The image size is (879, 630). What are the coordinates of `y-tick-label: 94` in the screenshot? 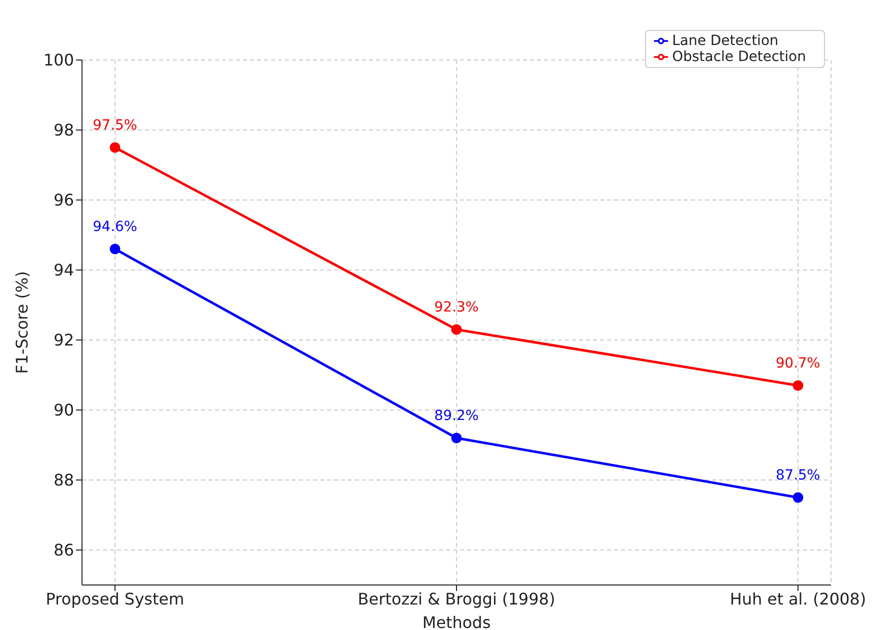 It's located at (64, 270).